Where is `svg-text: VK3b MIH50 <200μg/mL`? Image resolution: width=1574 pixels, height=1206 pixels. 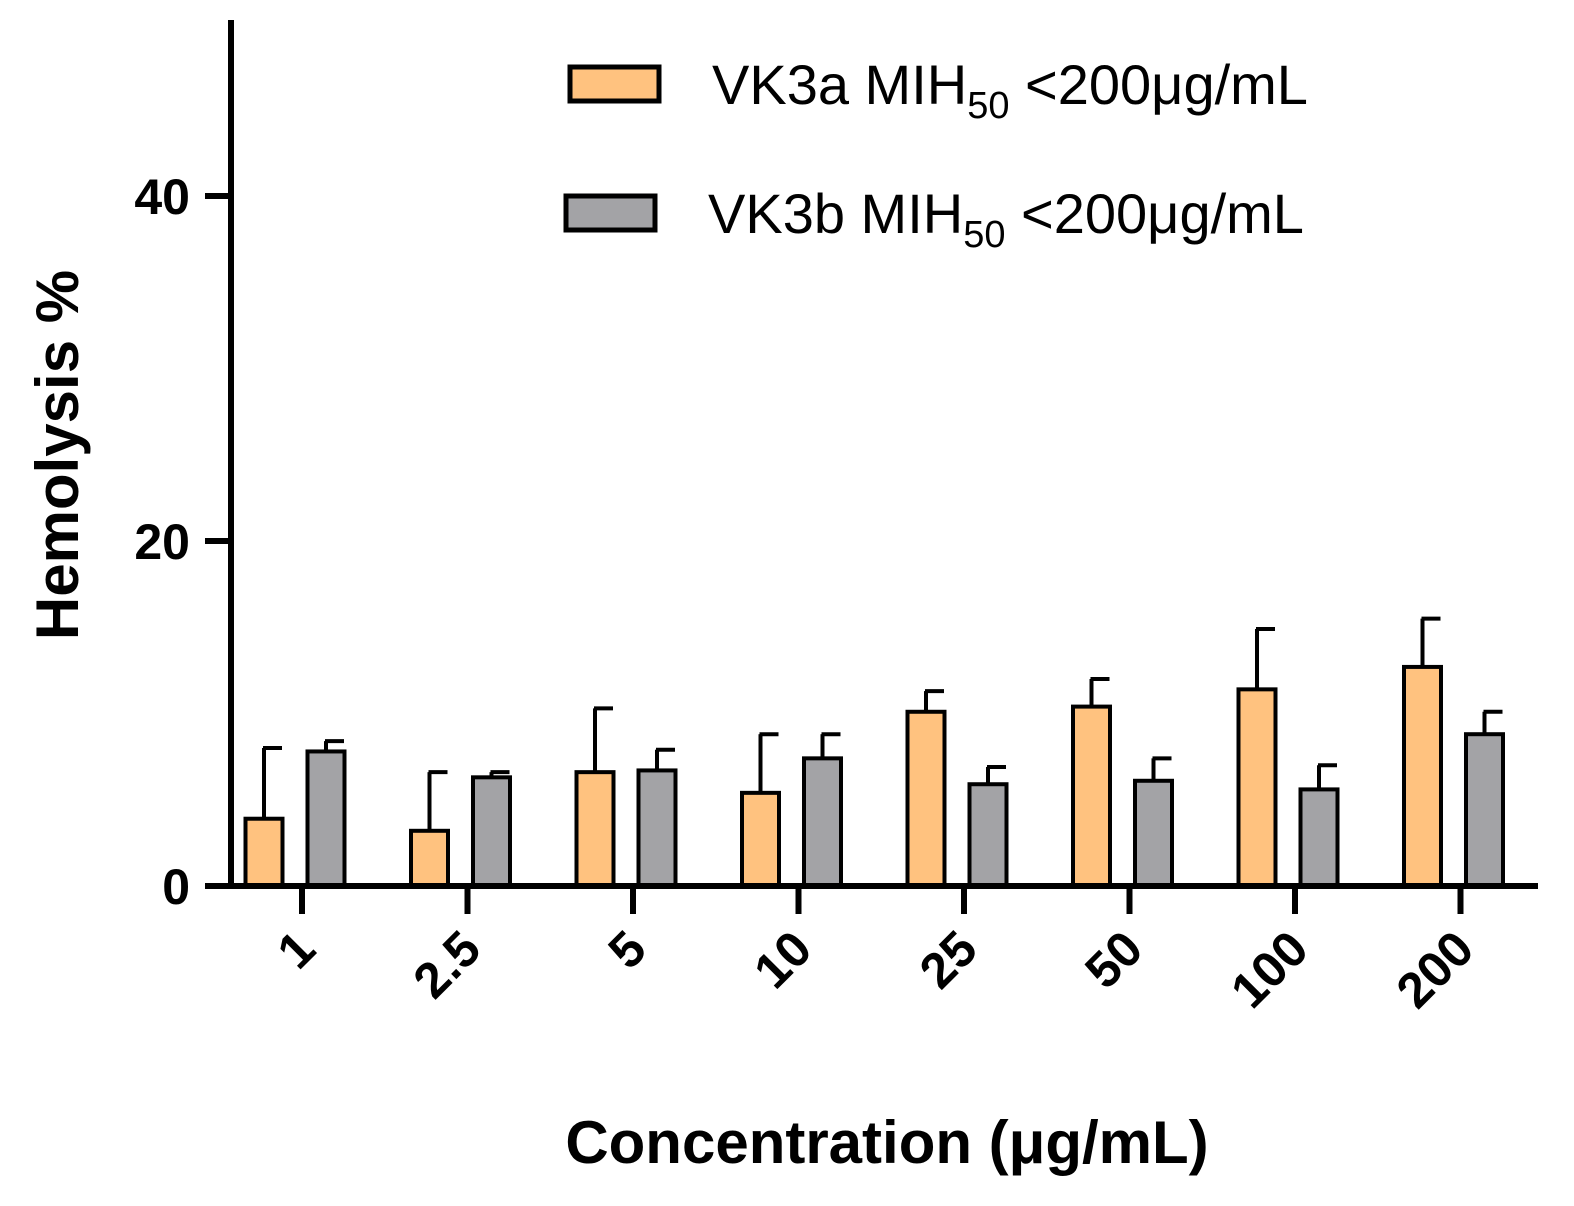 svg-text: VK3b MIH50 <200μg/mL is located at coordinates (1006, 219).